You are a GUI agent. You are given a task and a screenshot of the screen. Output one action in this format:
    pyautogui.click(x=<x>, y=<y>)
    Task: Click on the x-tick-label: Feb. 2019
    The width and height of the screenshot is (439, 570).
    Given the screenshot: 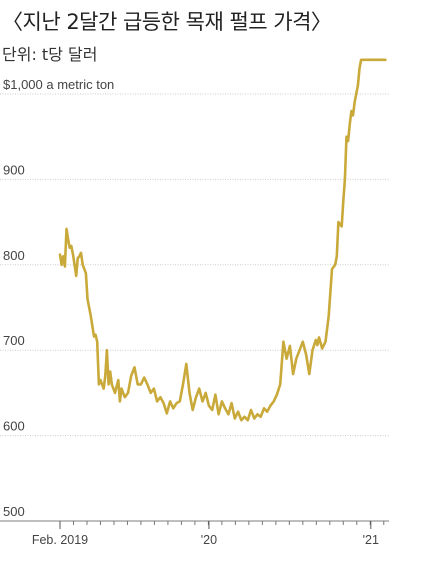 What is the action you would take?
    pyautogui.click(x=60, y=540)
    